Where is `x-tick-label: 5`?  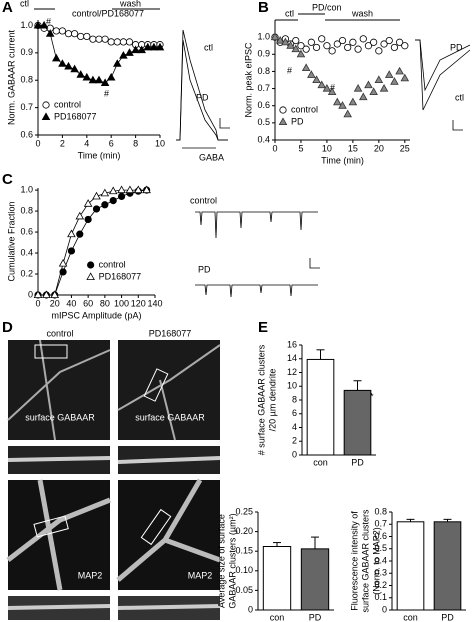 x-tick-label: 5 is located at coordinates (300, 148).